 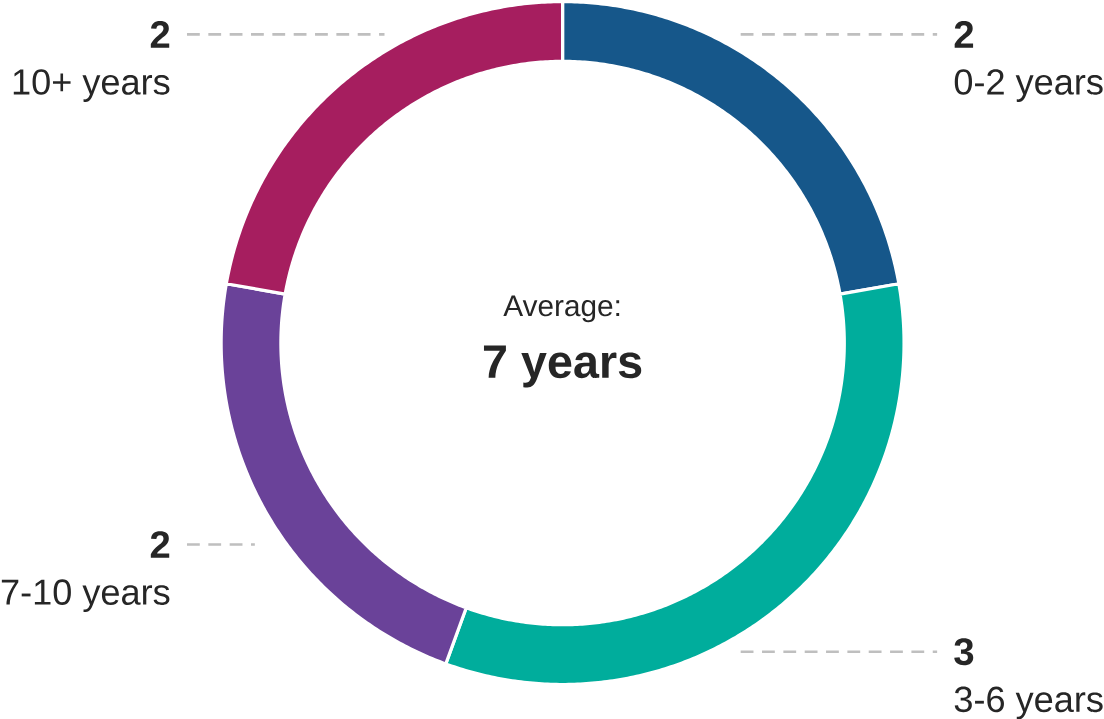 I want to click on text: 7 years, so click(x=562, y=366).